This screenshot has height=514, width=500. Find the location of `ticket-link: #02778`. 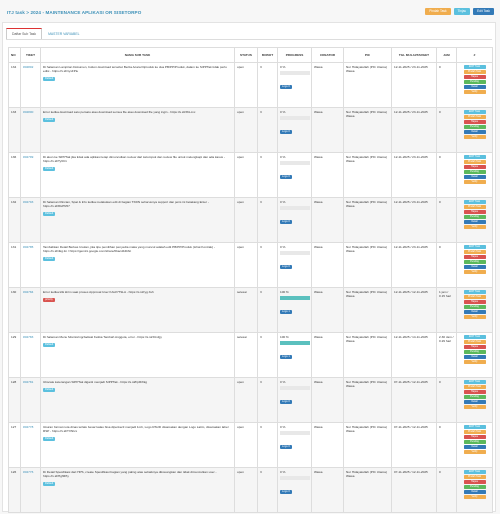

ticket-link: #02778 is located at coordinates (28, 427).